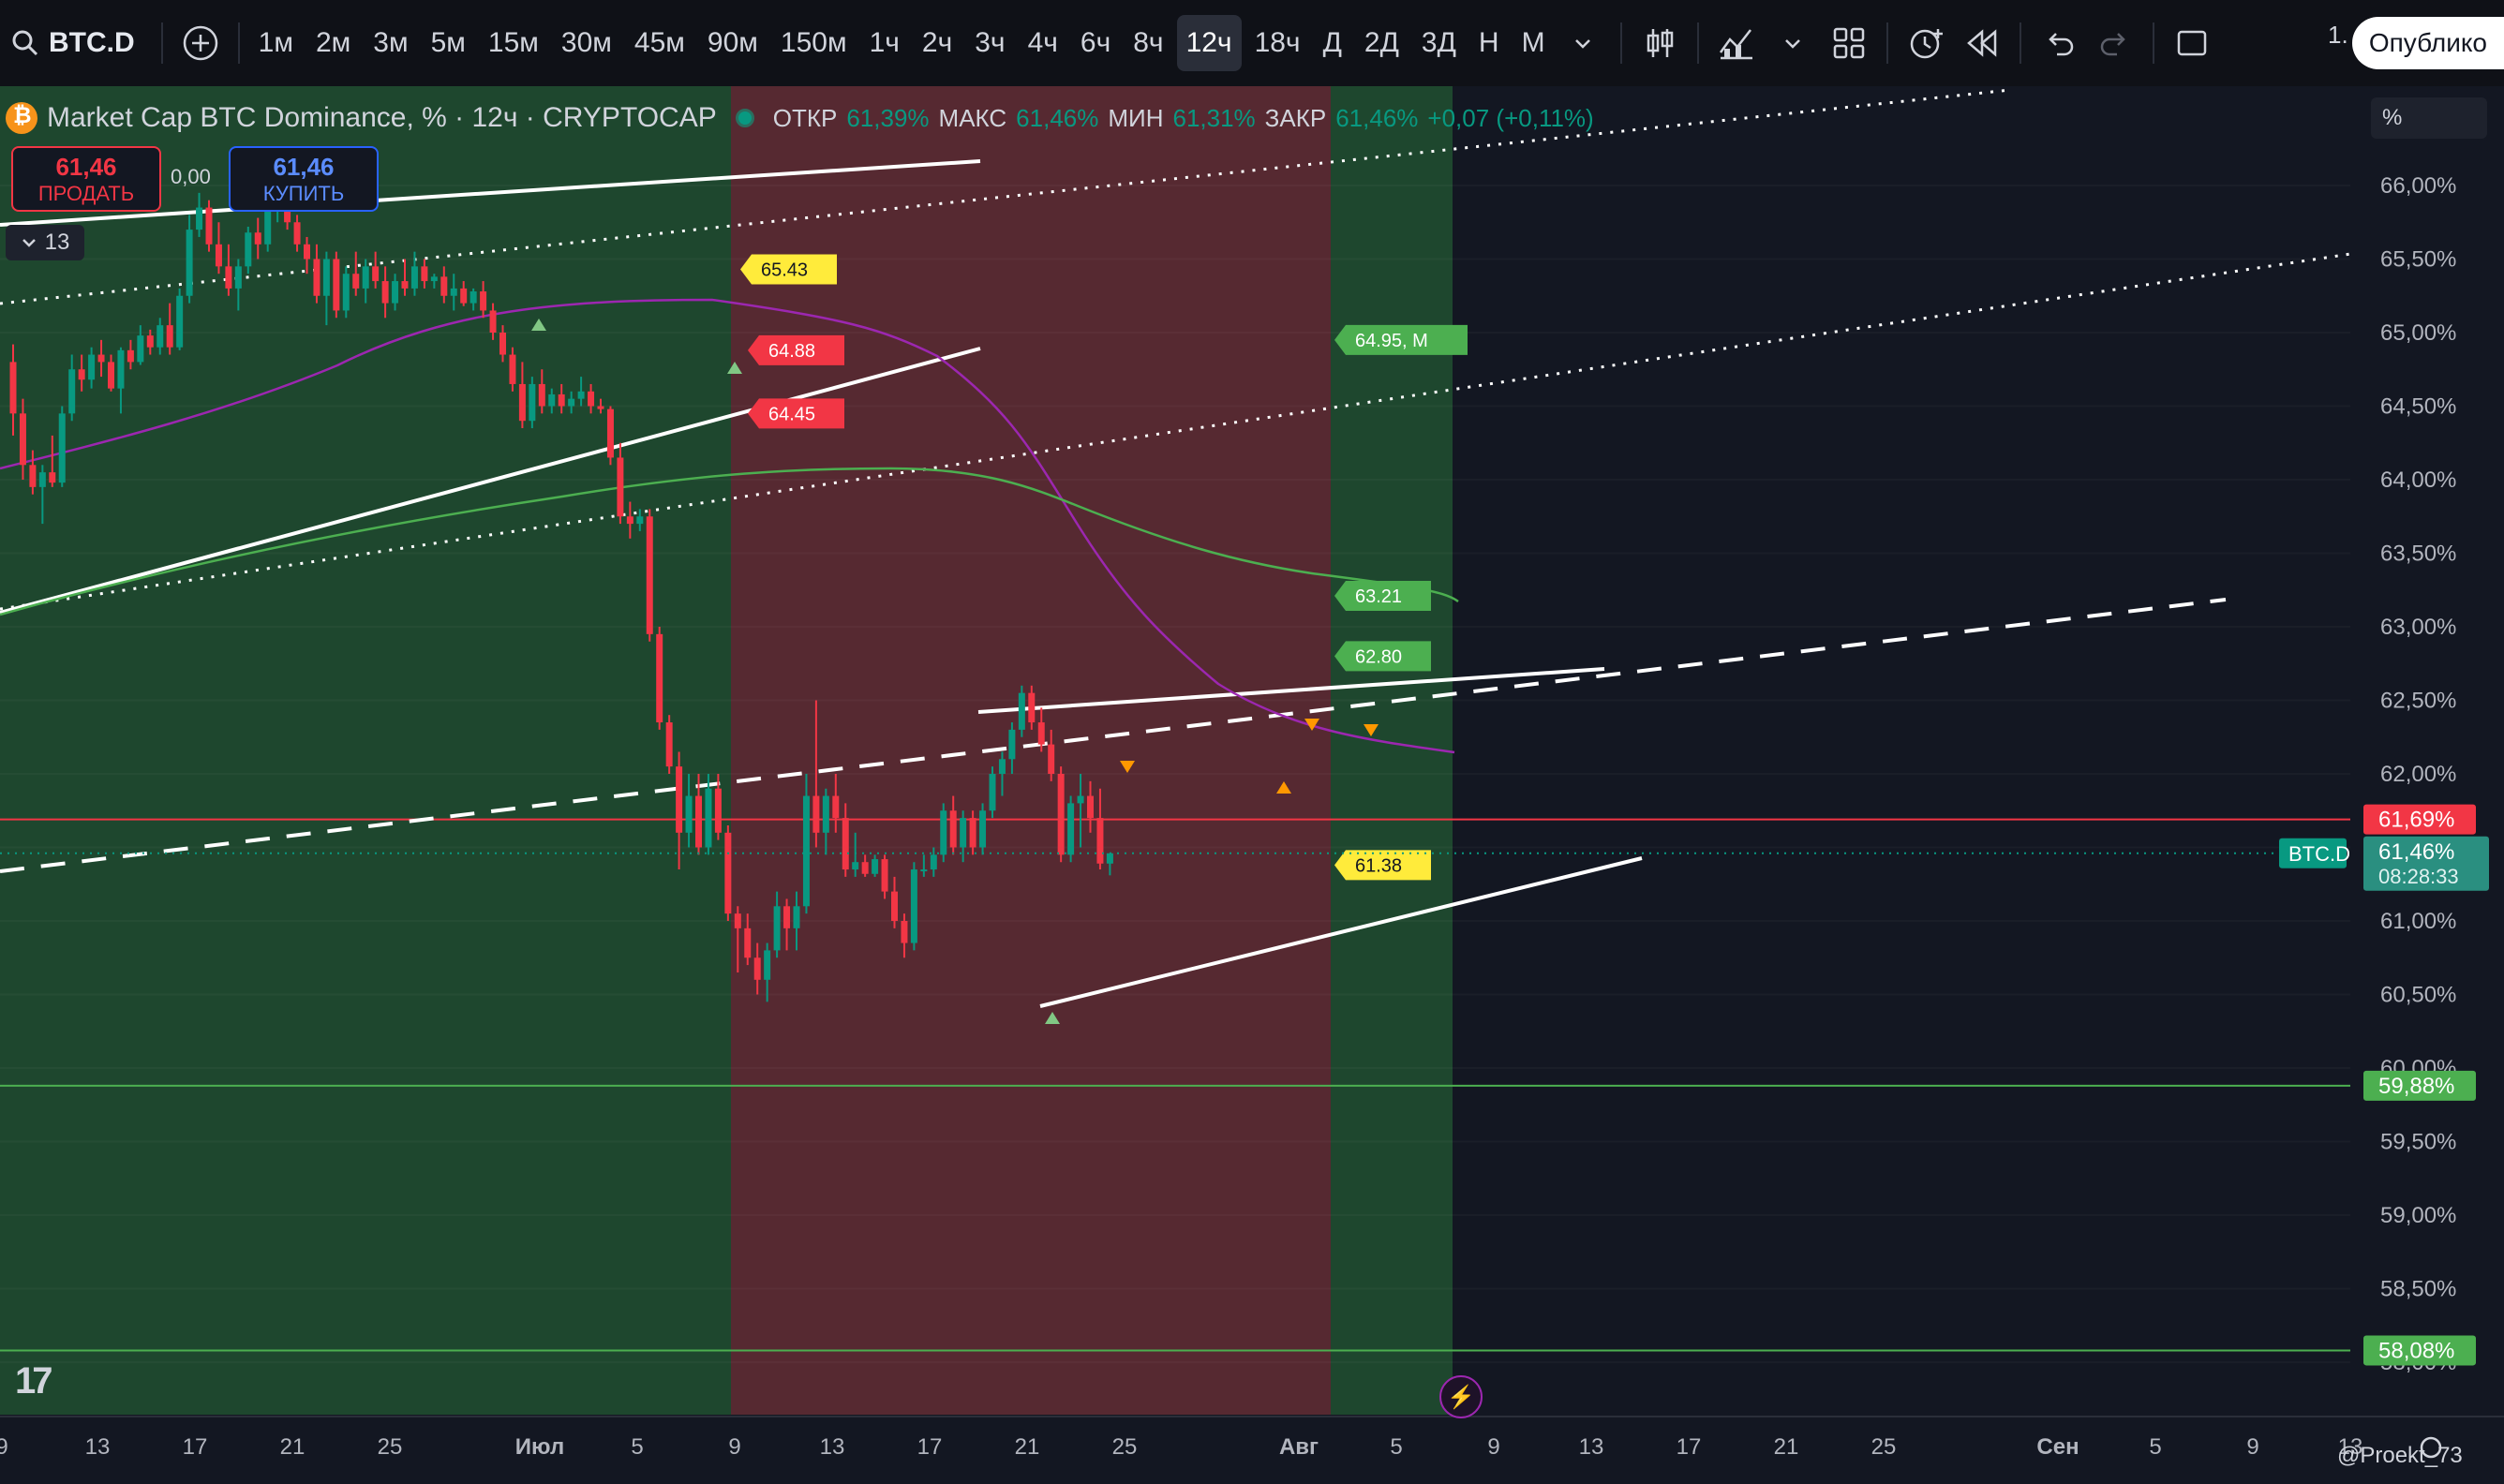 This screenshot has height=1484, width=2504. I want to click on timeframe-button: 8ч, so click(1149, 42).